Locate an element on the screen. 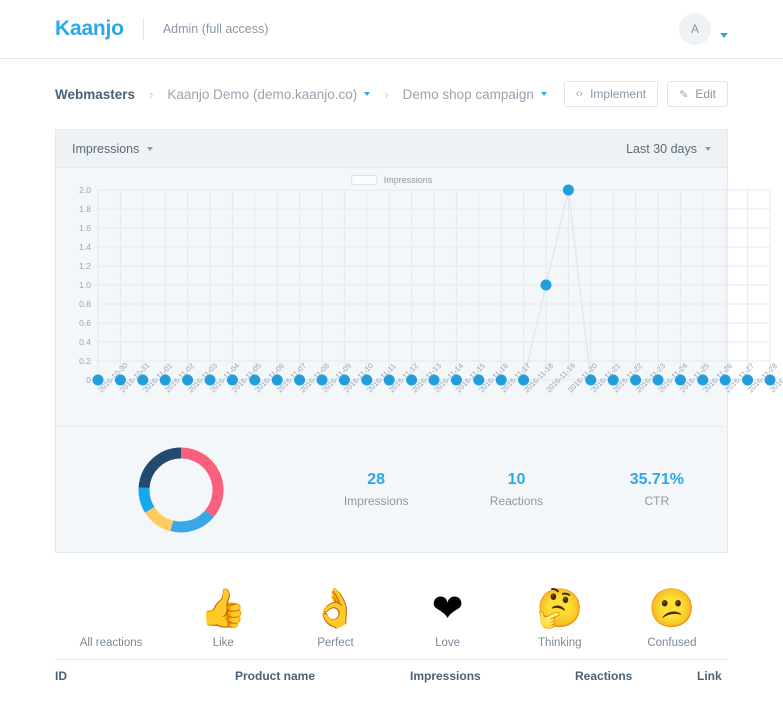 The height and width of the screenshot is (704, 783). svg-text: 0.4 is located at coordinates (85, 342).